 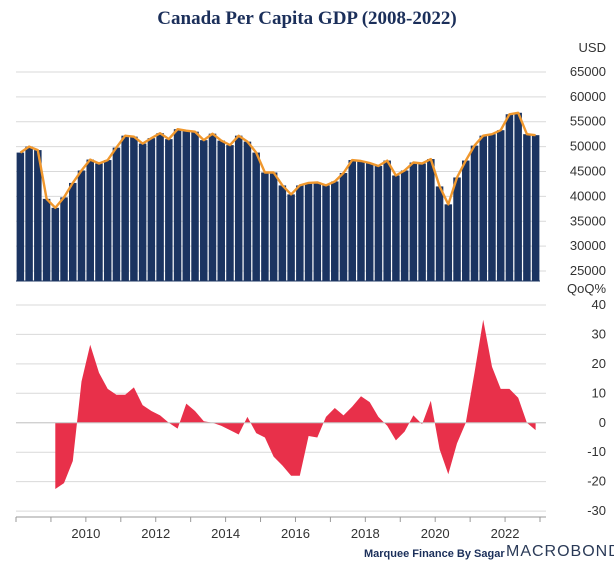 I want to click on x-tick-label: 2016, so click(x=295, y=533).